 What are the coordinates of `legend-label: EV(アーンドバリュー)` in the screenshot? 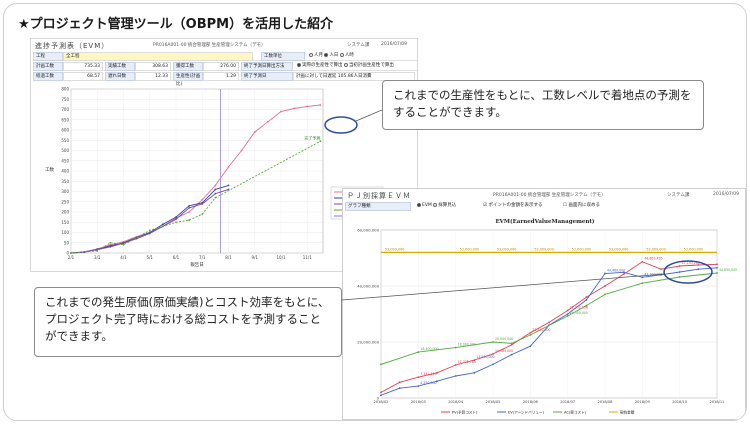 It's located at (526, 412).